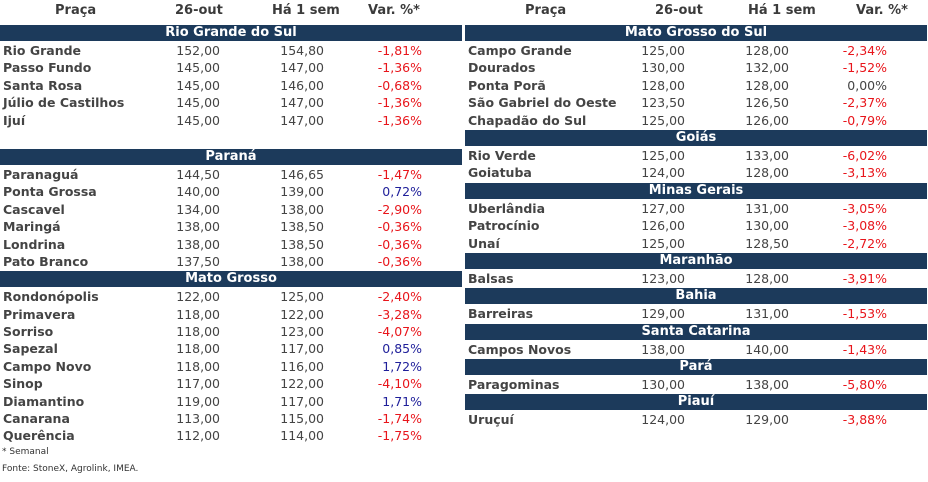 The width and height of the screenshot is (928, 482). Describe the element at coordinates (198, 209) in the screenshot. I see `price-current: 134,00` at that location.